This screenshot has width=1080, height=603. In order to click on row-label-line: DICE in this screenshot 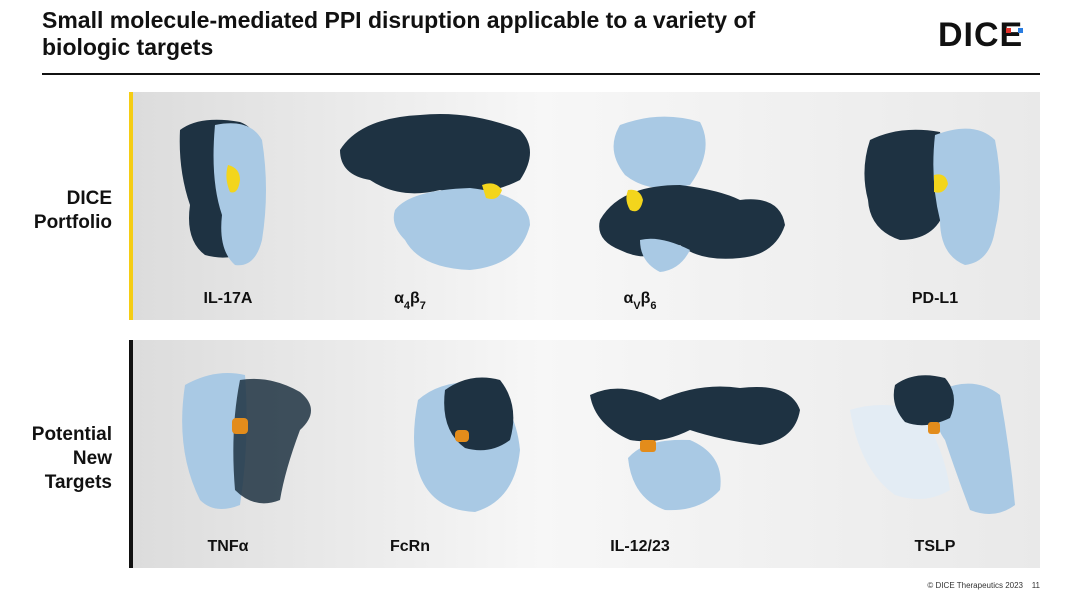, I will do `click(89, 198)`.